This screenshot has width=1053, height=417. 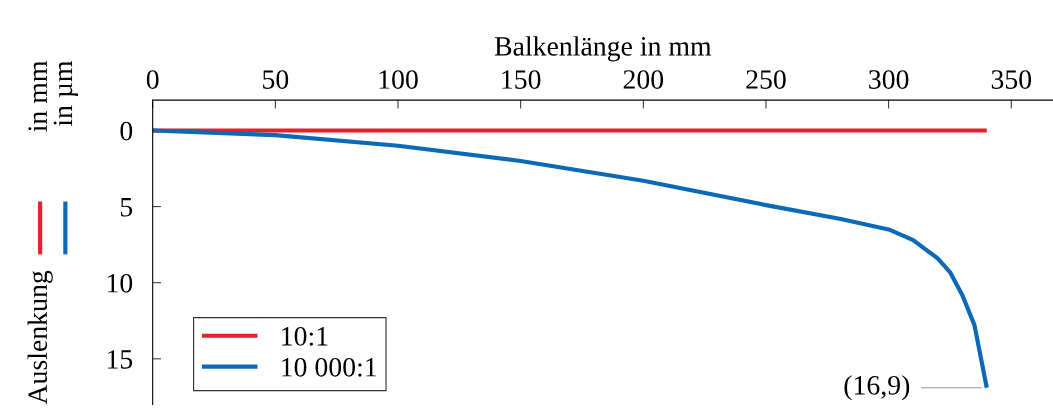 What do you see at coordinates (126, 131) in the screenshot?
I see `y-tick-label: 0` at bounding box center [126, 131].